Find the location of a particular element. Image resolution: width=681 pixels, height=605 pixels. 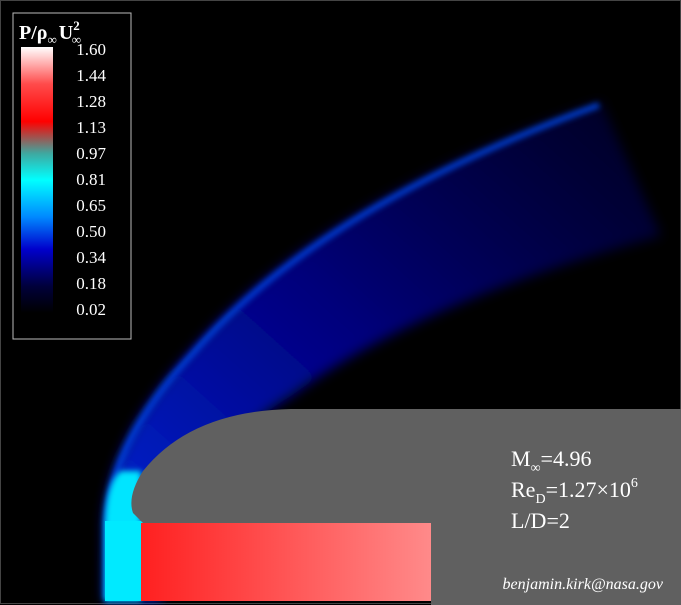

legend-tick: 0.81 is located at coordinates (91, 179).